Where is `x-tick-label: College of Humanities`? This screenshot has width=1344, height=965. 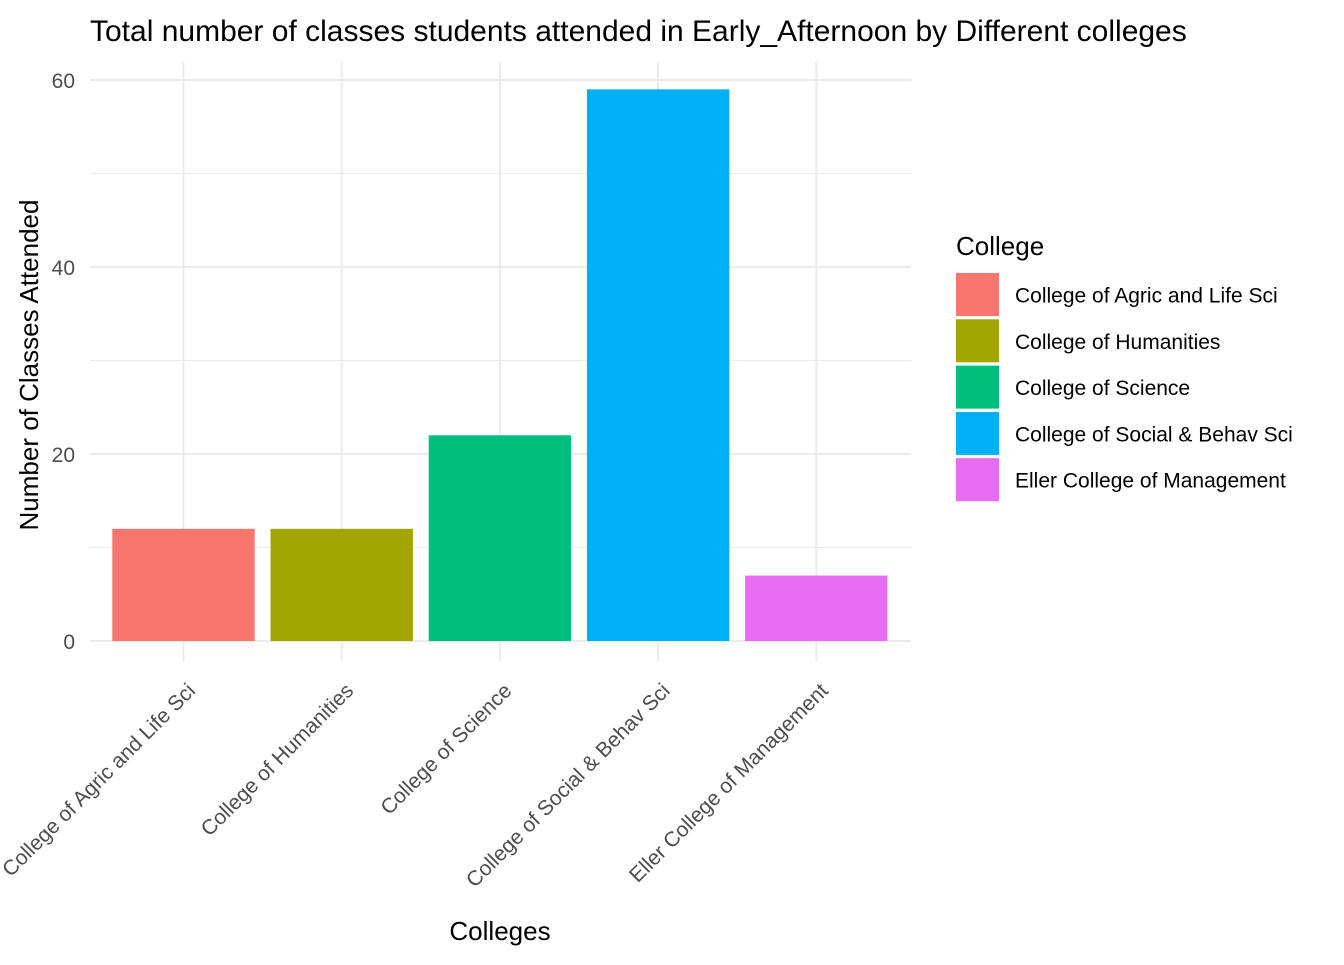
x-tick-label: College of Humanities is located at coordinates (278, 760).